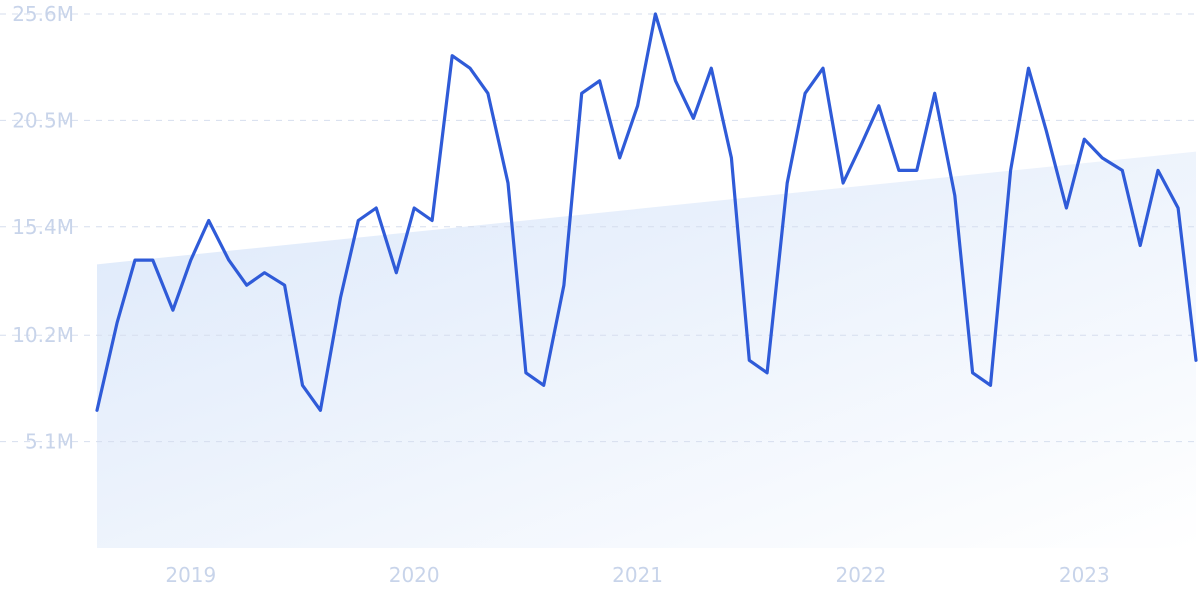 The image size is (1200, 600). I want to click on y-tick-label: 15.4M, so click(43, 227).